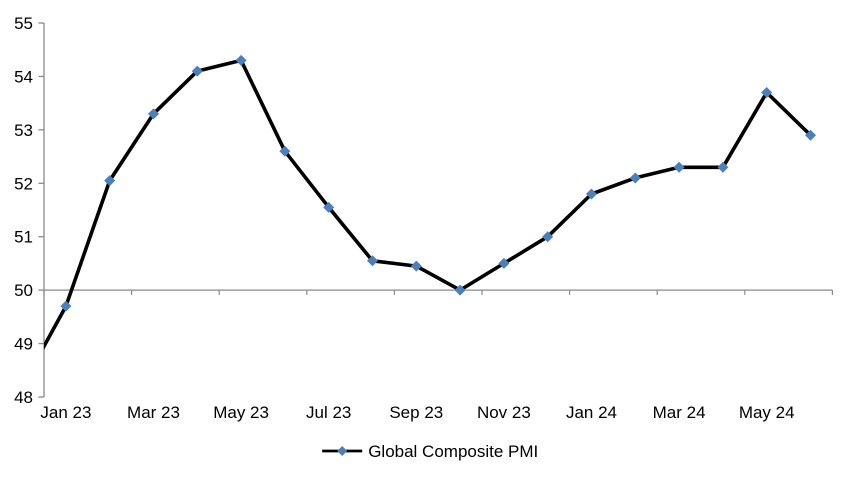 This screenshot has height=481, width=852. I want to click on x-axis-label: May 23, so click(241, 412).